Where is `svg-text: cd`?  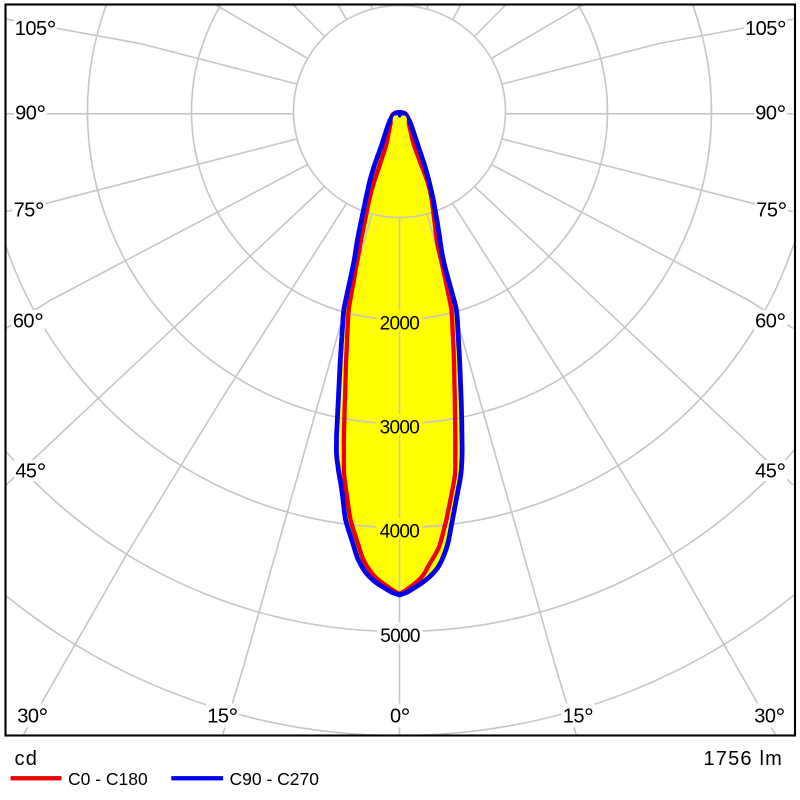
svg-text: cd is located at coordinates (27, 759).